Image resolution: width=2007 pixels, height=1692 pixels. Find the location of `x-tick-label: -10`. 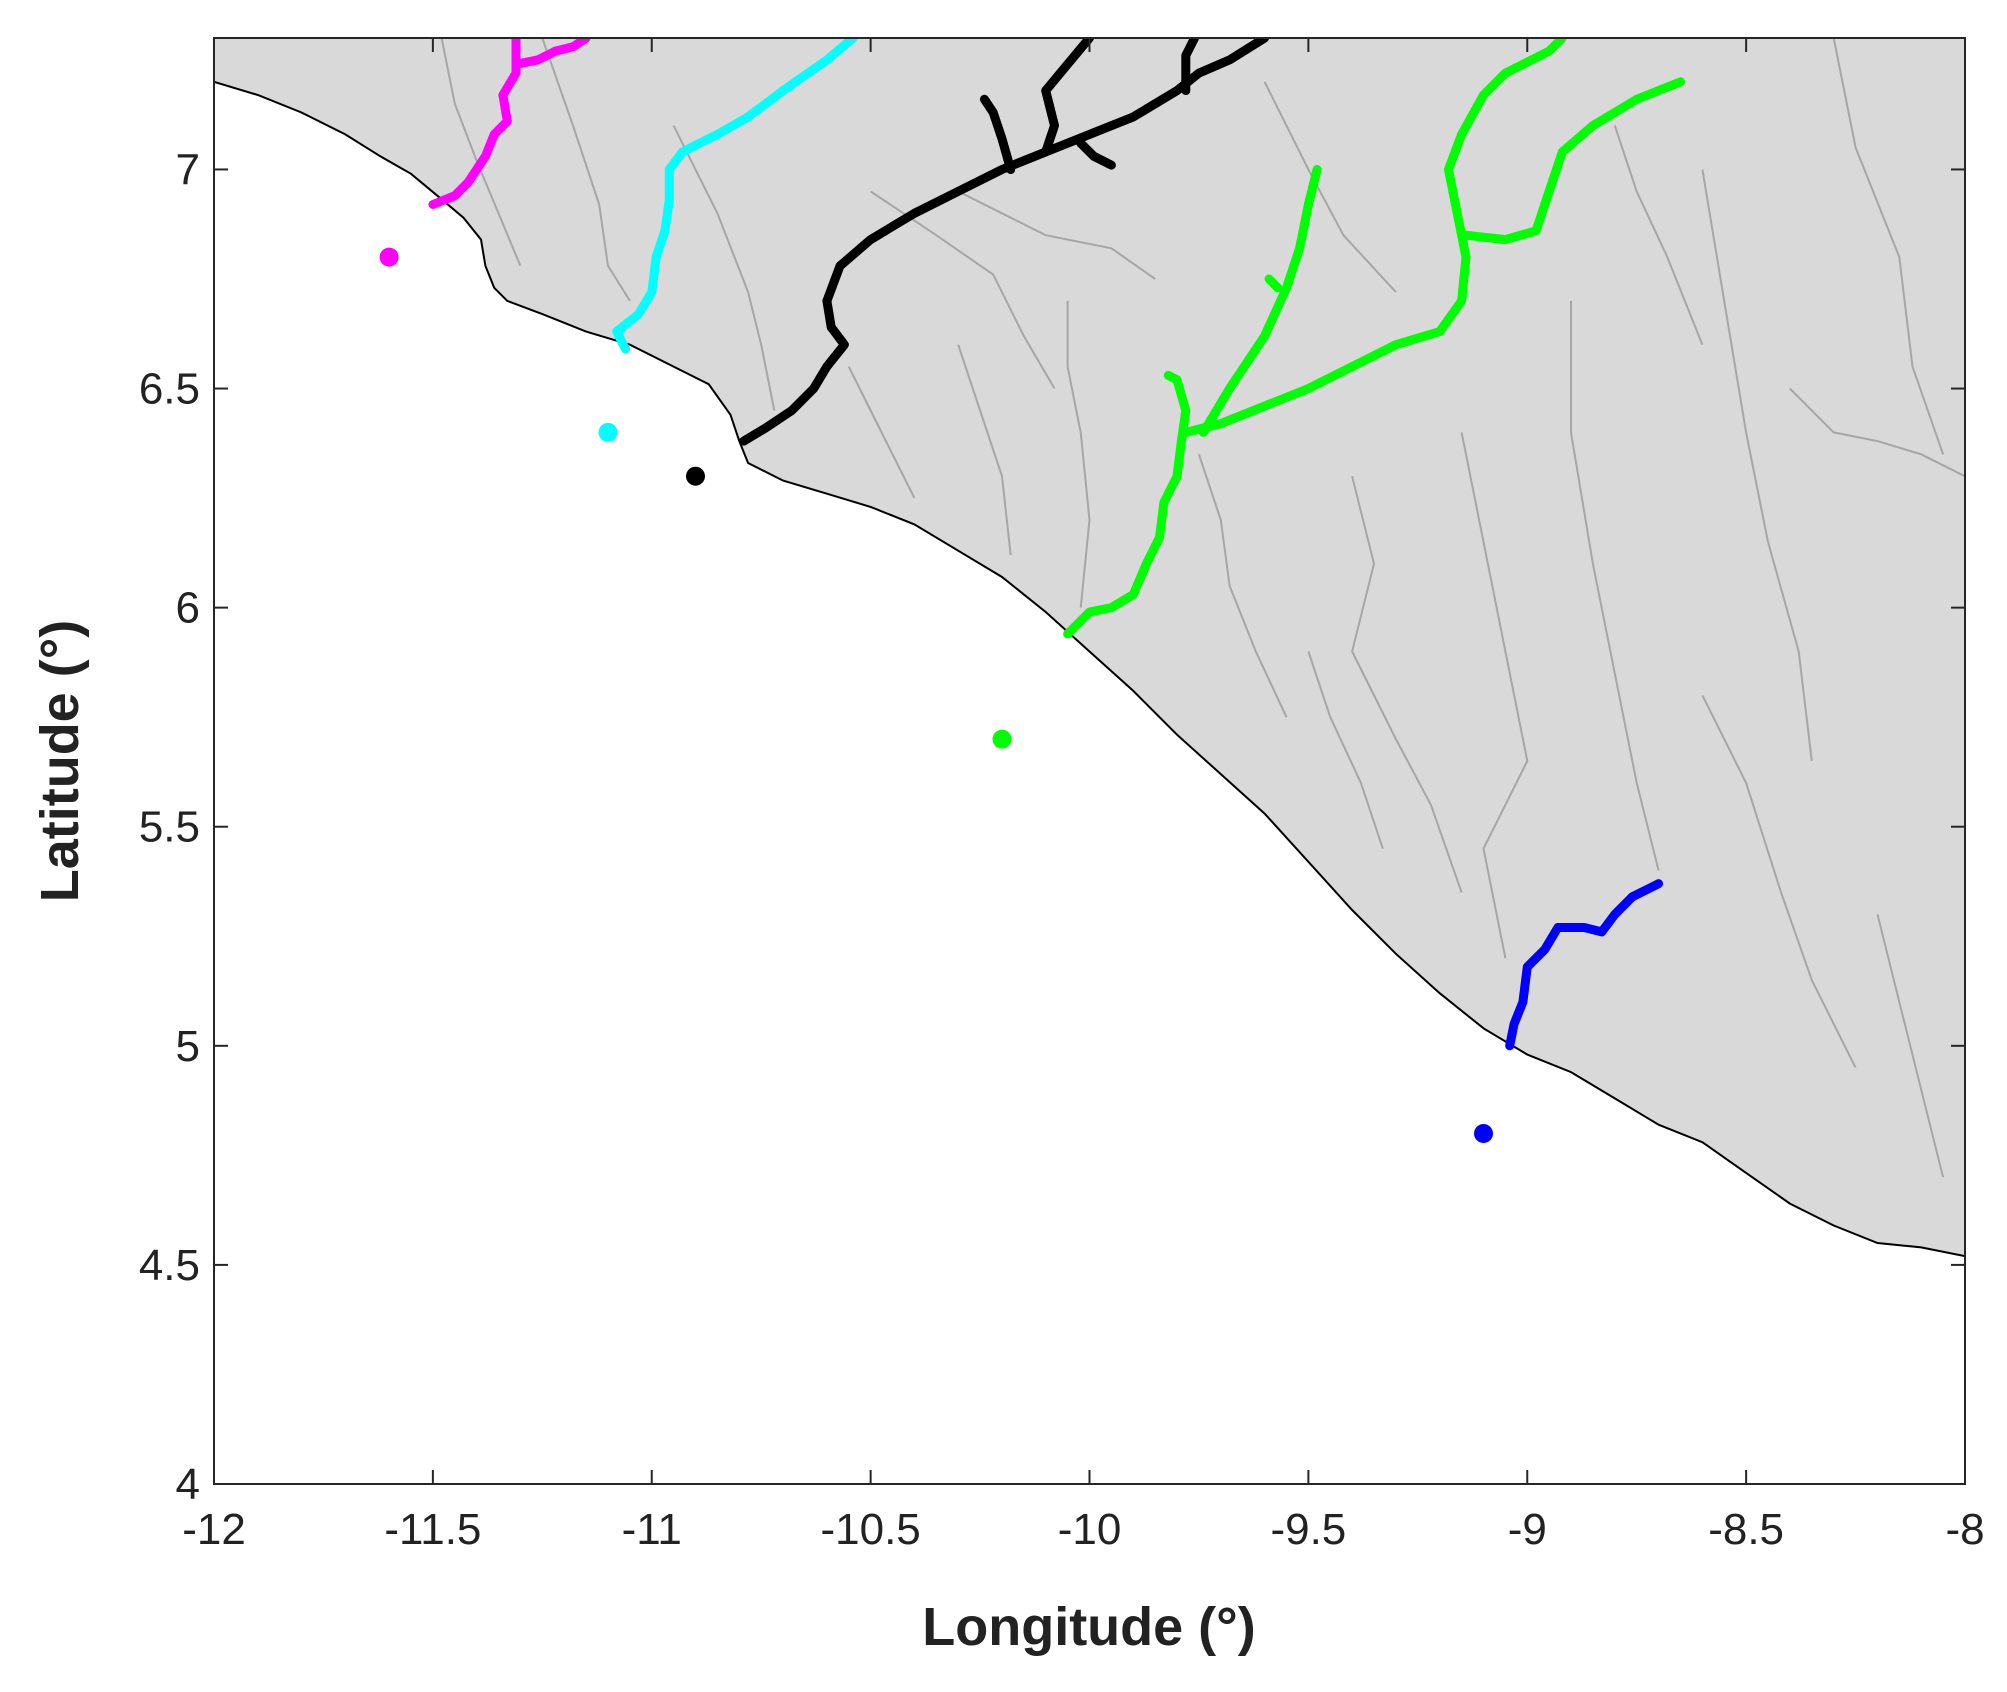

x-tick-label: -10 is located at coordinates (1090, 1529).